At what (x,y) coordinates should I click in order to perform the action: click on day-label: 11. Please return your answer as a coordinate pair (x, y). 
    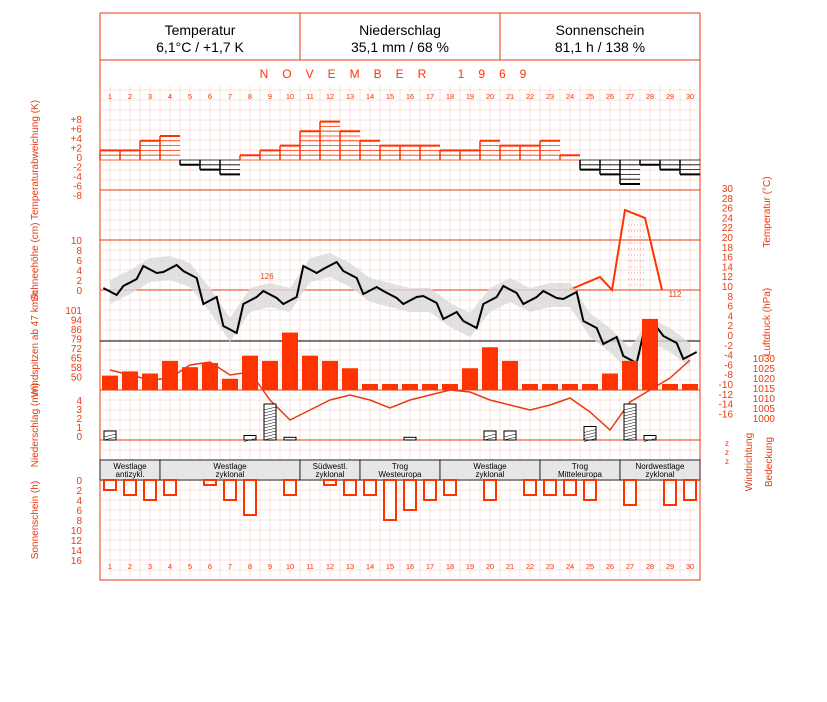
    Looking at the image, I should click on (310, 566).